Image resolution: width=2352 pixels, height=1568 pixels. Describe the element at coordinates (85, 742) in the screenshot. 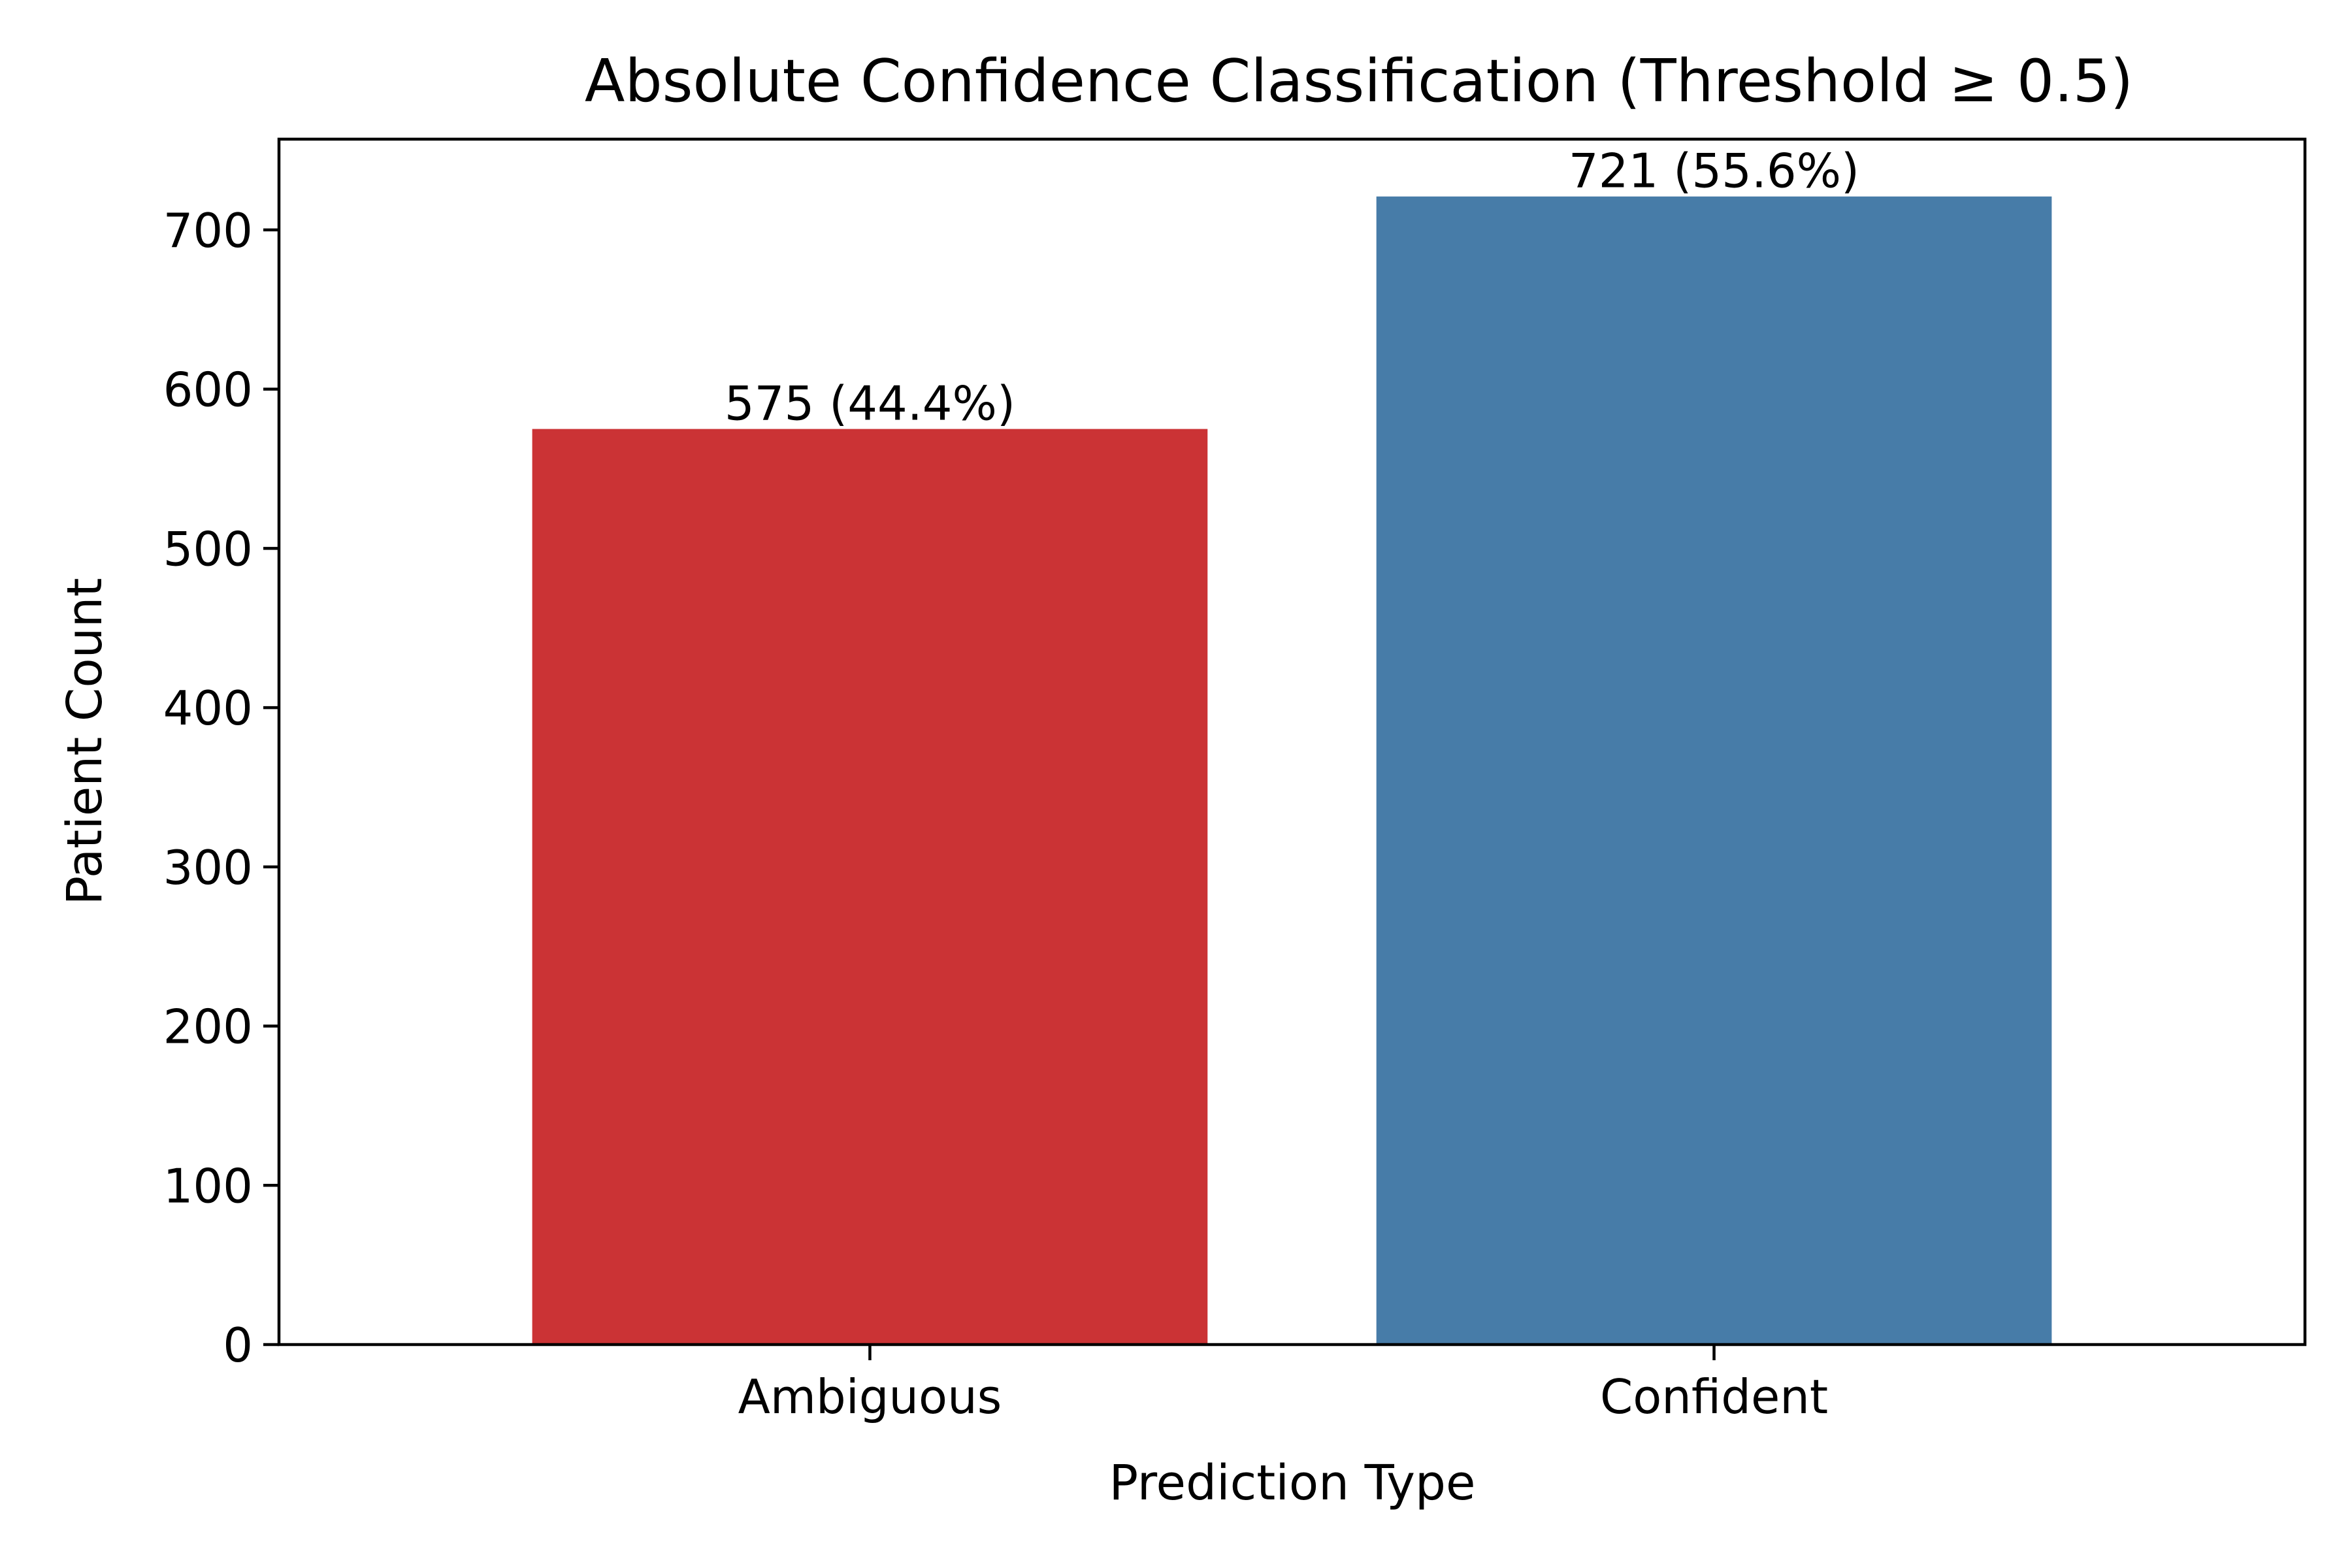

I see `y-axis-label: Patient Count` at that location.